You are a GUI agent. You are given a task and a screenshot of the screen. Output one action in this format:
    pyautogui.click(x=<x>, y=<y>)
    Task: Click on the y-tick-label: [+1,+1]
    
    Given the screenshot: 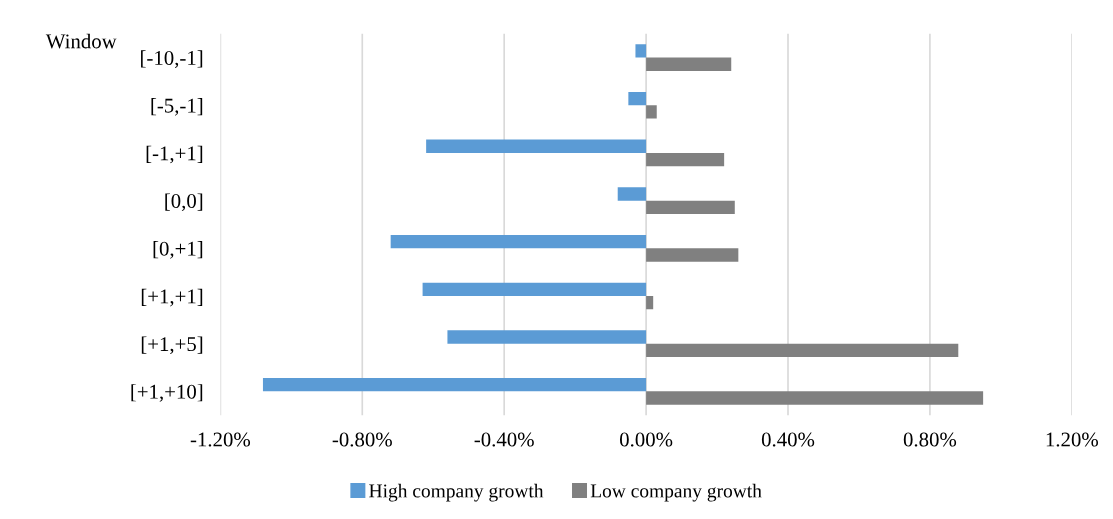 What is the action you would take?
    pyautogui.click(x=172, y=297)
    